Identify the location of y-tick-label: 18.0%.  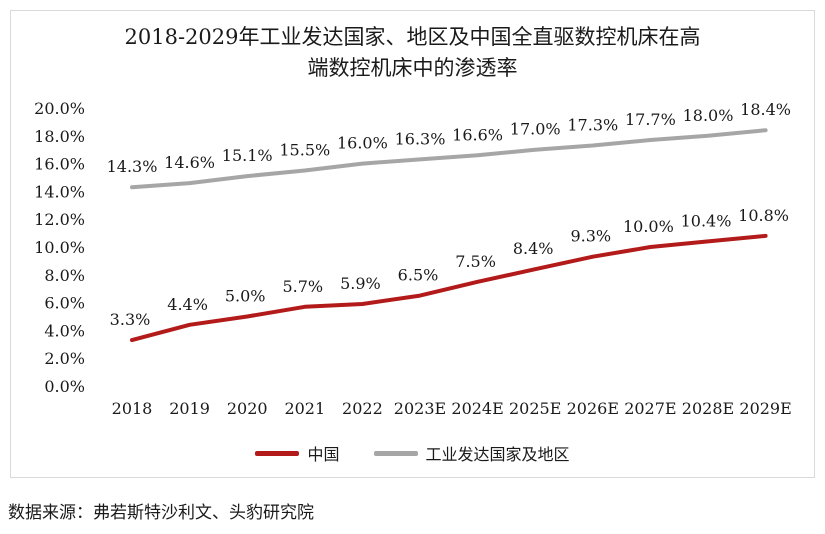
(59, 136).